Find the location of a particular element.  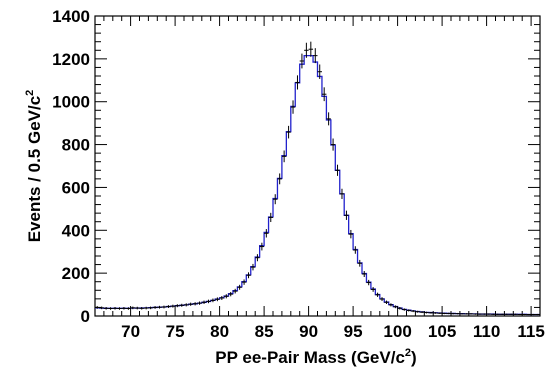

y-tick-label: 600 is located at coordinates (76, 187).